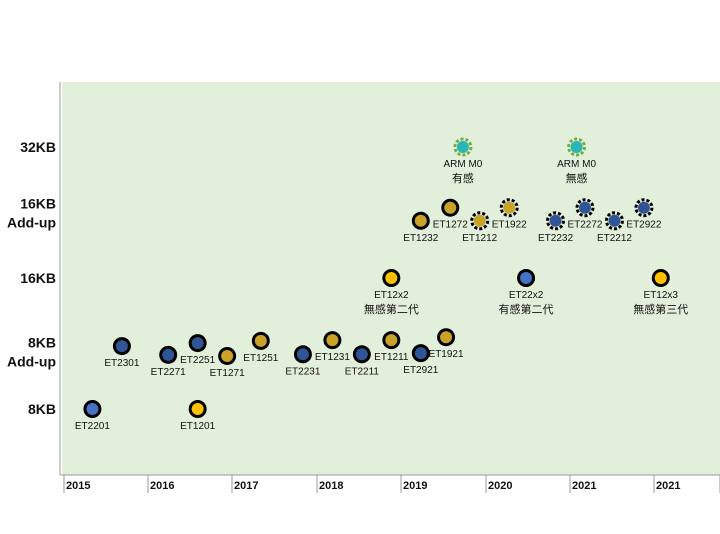  Describe the element at coordinates (420, 238) in the screenshot. I see `point-label: ET1232` at that location.